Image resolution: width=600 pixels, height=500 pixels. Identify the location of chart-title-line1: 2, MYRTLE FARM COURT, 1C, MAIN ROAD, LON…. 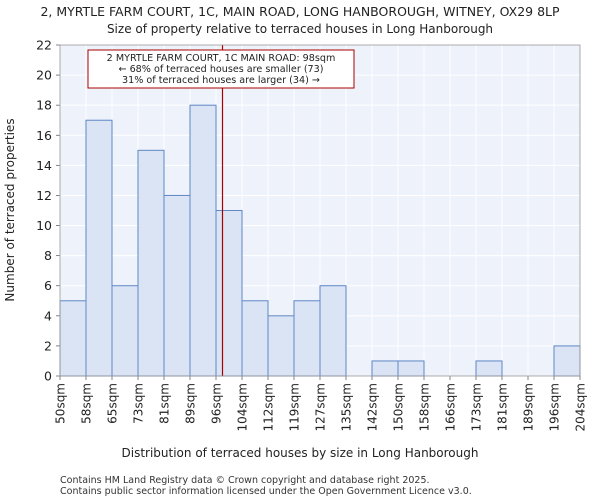
(300, 11).